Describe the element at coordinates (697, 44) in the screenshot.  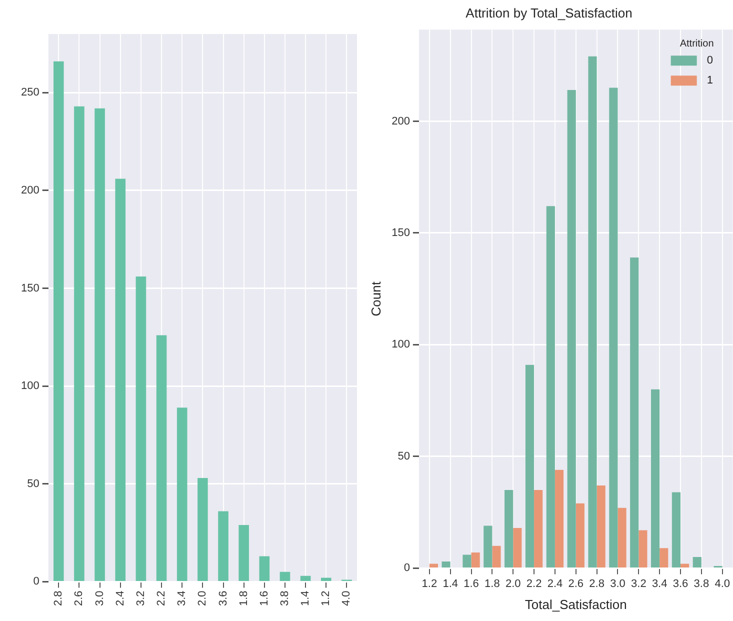
I see `legend-title: Attrition` at that location.